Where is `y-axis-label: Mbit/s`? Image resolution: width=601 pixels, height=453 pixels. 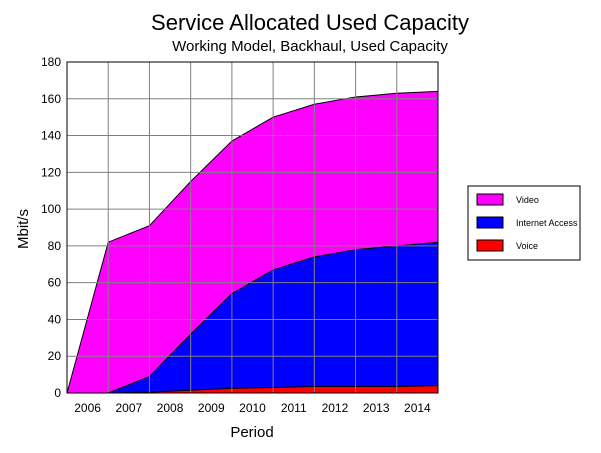
y-axis-label: Mbit/s is located at coordinates (23, 229).